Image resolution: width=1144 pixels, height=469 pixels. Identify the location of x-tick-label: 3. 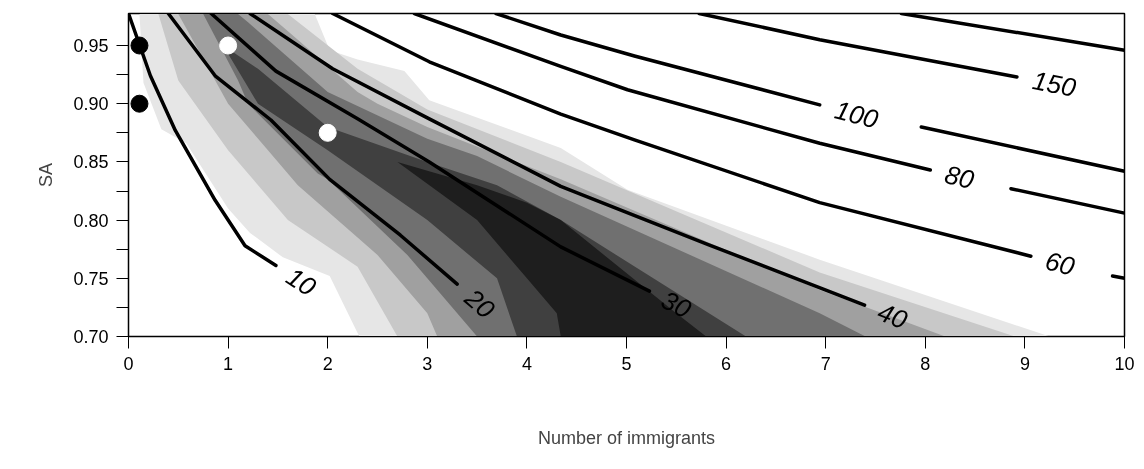
(427, 363).